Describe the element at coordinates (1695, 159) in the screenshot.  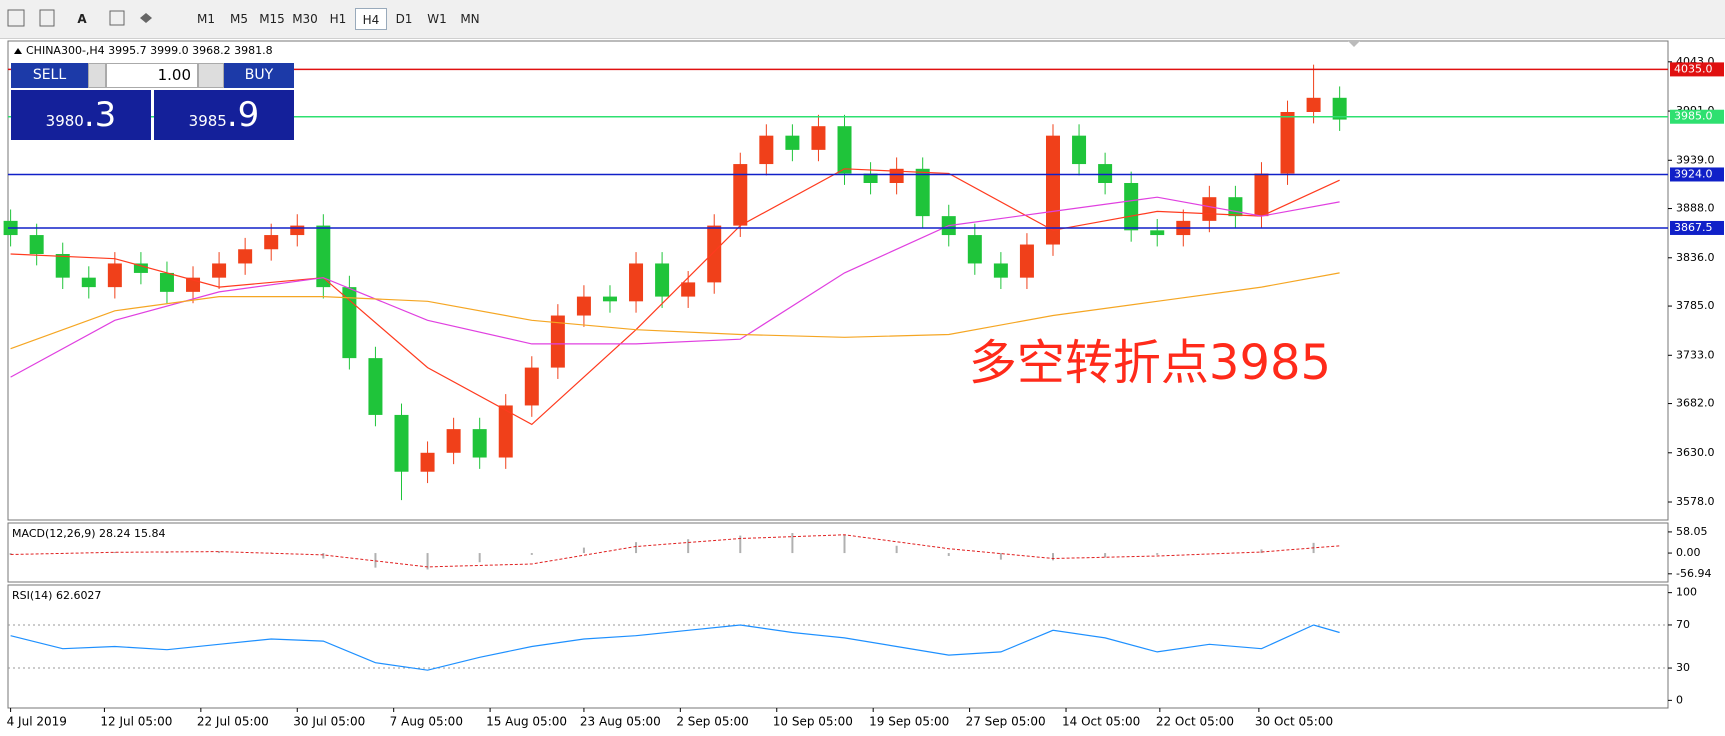
I see `y-tick-label: 3939.0` at that location.